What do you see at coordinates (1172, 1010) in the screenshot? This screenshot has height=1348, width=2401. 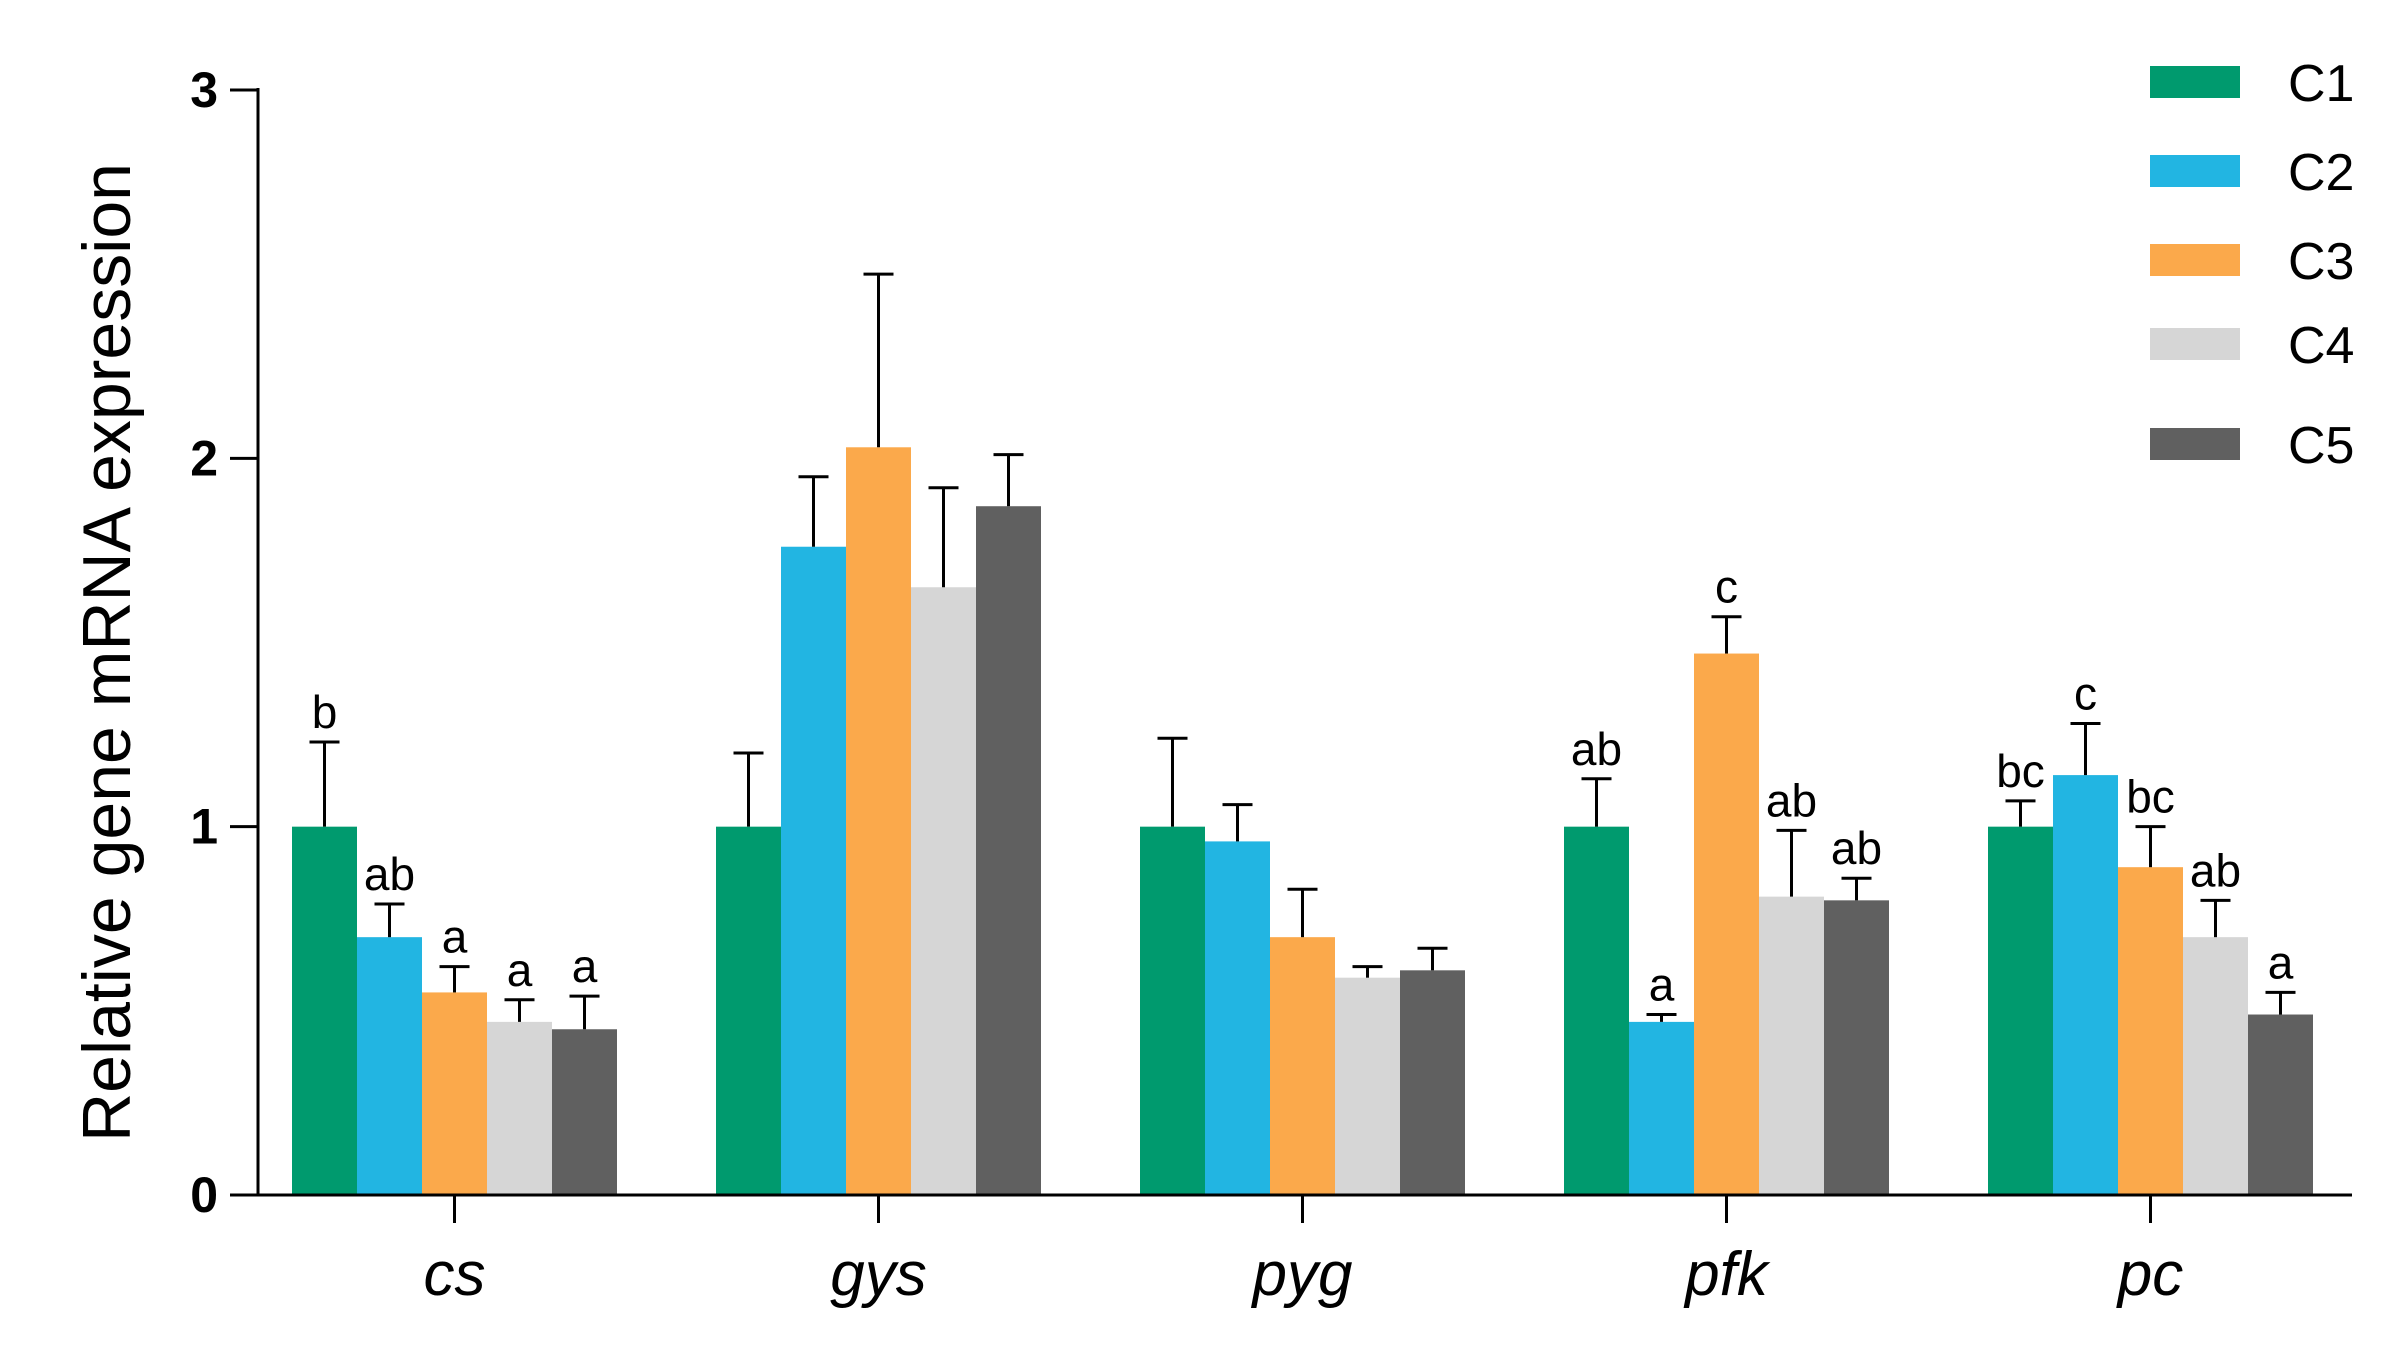 I see `bar-pyg-c1` at bounding box center [1172, 1010].